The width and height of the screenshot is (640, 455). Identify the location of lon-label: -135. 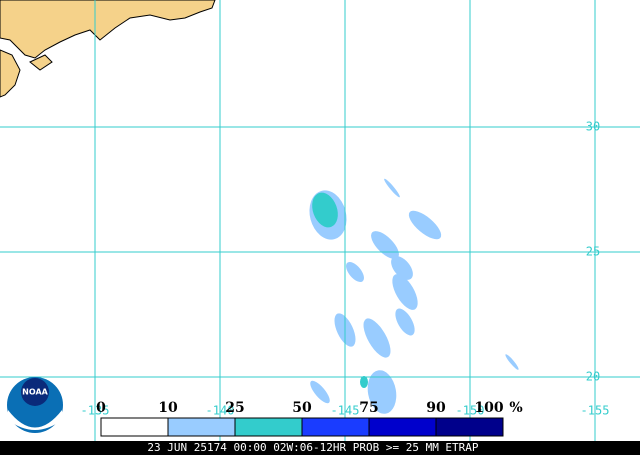
(95, 411).